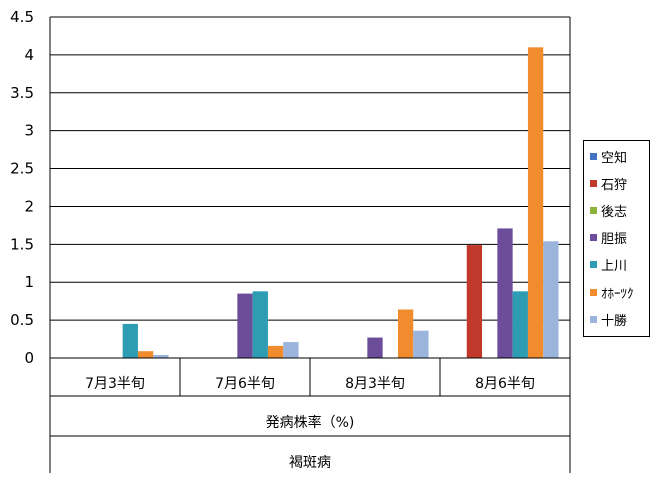 The image size is (658, 481). I want to click on legend-label: 空知, so click(614, 158).